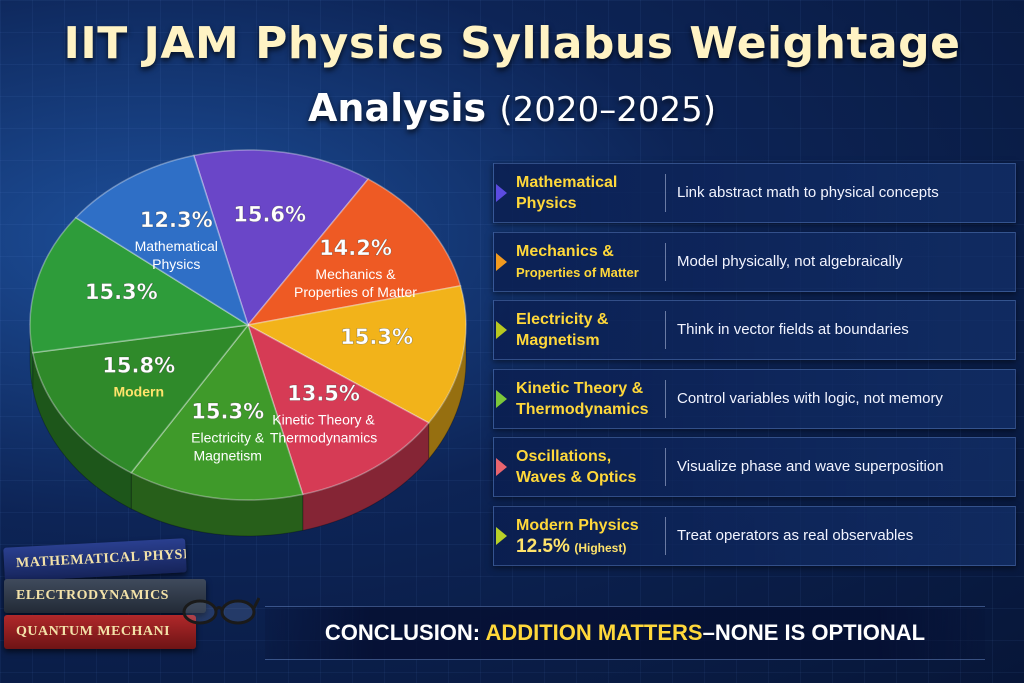 Image resolution: width=1024 pixels, height=683 pixels. Describe the element at coordinates (810, 466) in the screenshot. I see `topic-tip: Visualize phase and wave superposition` at that location.